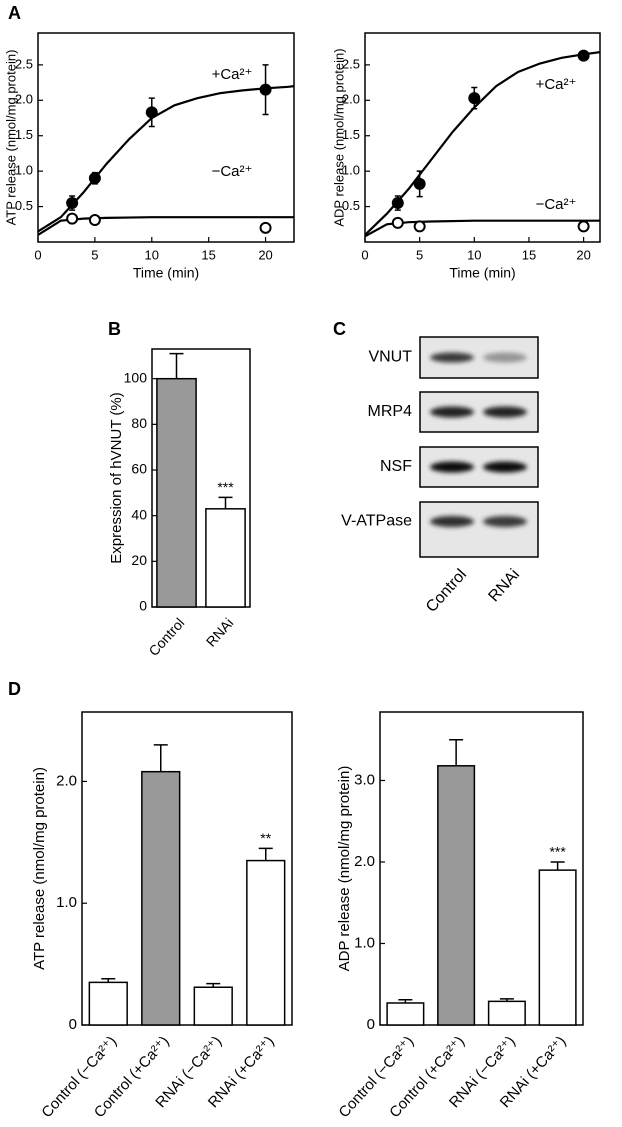  What do you see at coordinates (139, 469) in the screenshot?
I see `y-tick-label: 60` at bounding box center [139, 469].